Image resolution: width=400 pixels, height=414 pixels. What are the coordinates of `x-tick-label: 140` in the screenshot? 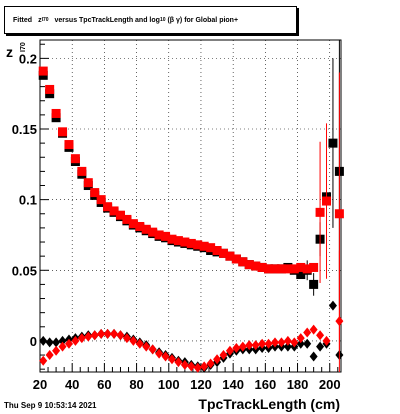 It's located at (233, 384).